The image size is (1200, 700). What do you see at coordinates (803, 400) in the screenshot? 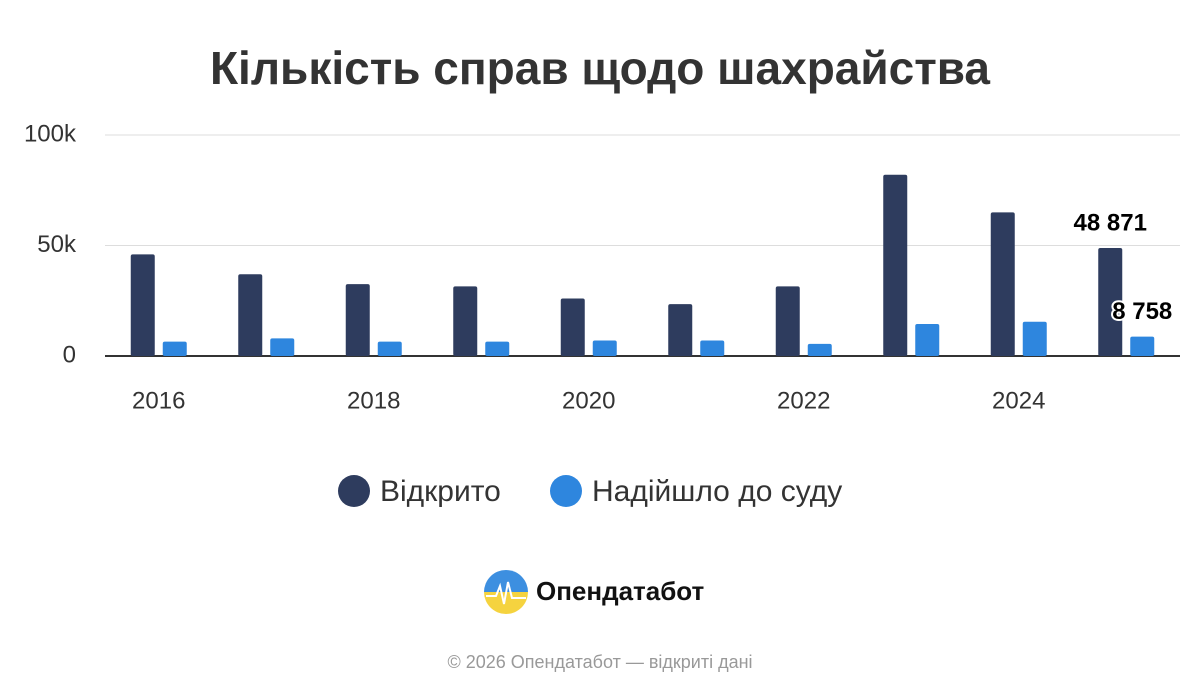
I see `x-tick-label: 2022` at bounding box center [803, 400].